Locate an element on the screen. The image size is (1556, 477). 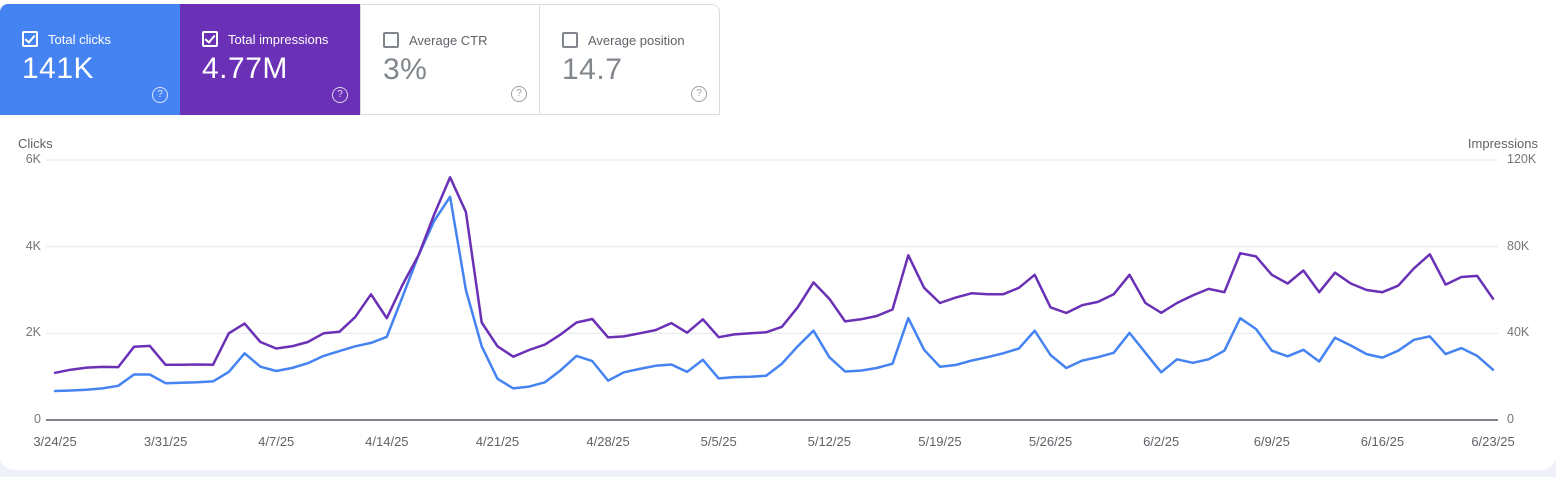
card-average-position: Average position 14.7 ? is located at coordinates (630, 59).